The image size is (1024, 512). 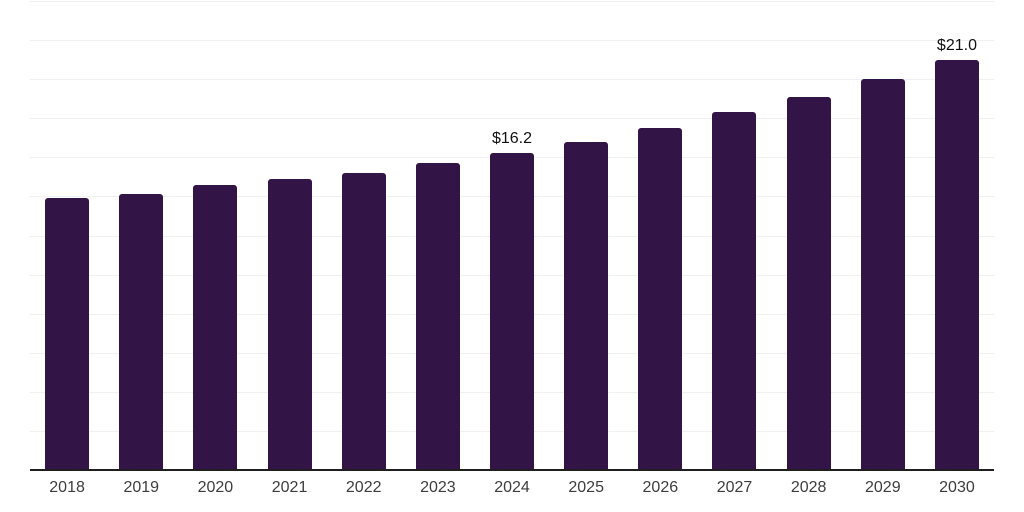 I want to click on bar-column-2022, so click(x=364, y=235).